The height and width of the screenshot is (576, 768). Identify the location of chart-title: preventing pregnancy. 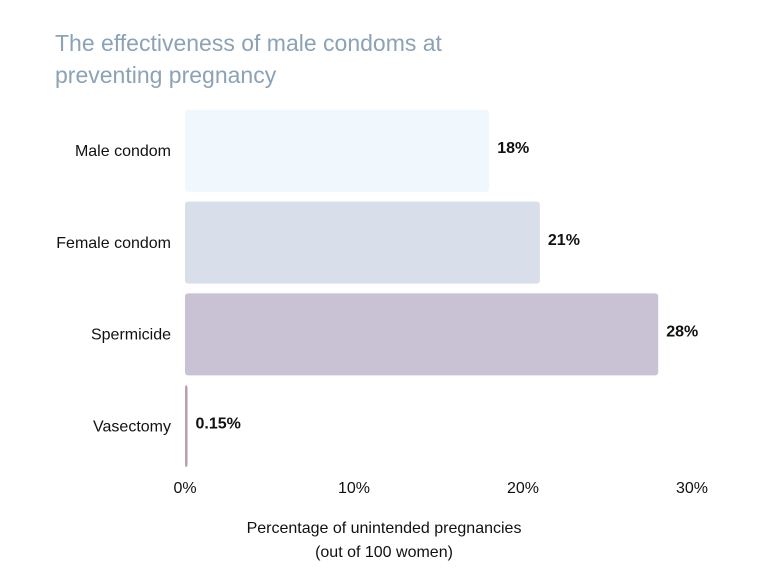
(166, 75).